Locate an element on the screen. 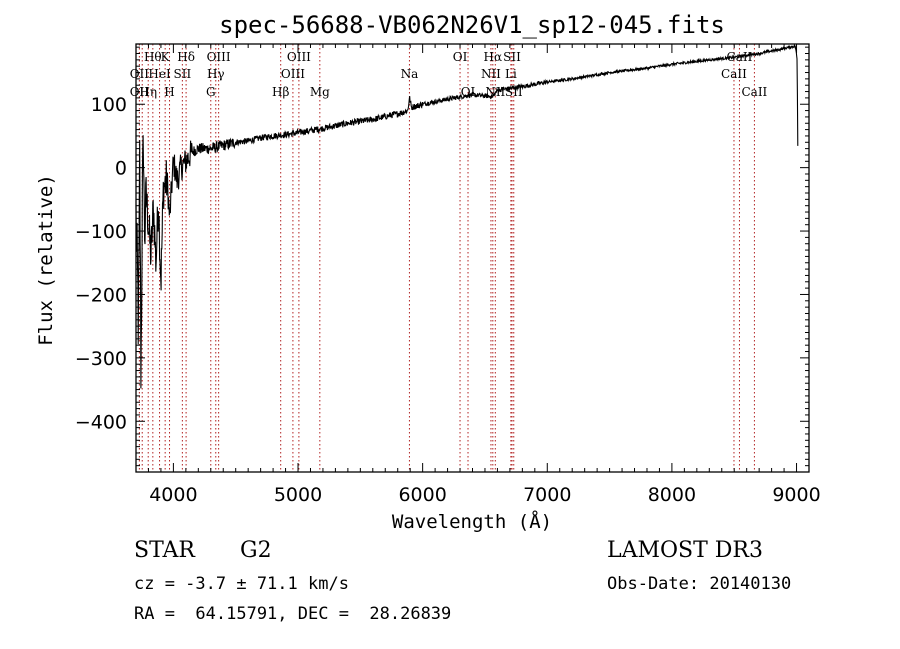  y-tick-label: 0 is located at coordinates (121, 169).